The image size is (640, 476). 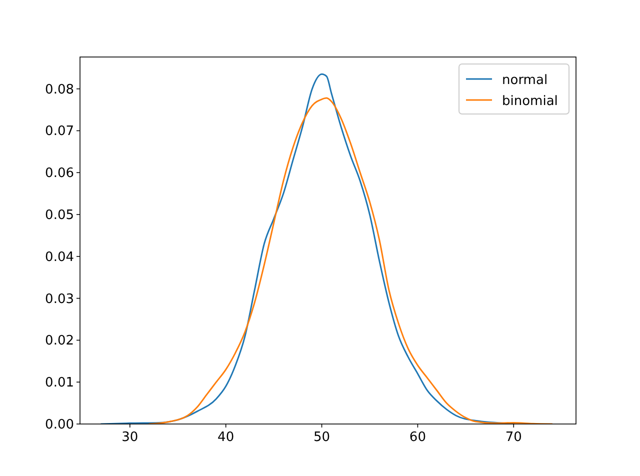 I want to click on legend-label: normal, so click(x=525, y=80).